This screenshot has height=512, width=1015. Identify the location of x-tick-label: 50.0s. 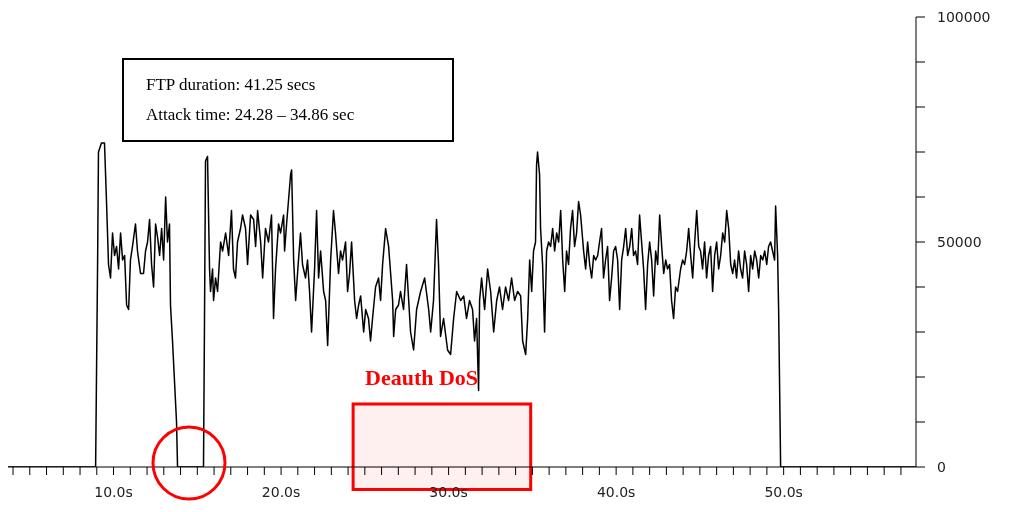
(783, 492).